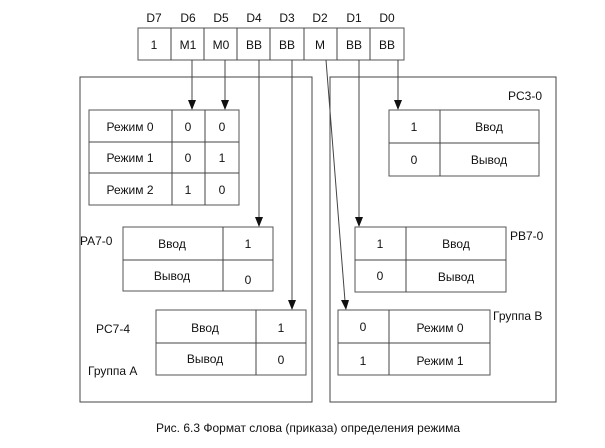  What do you see at coordinates (113, 329) in the screenshot?
I see `pc-high-label: PC7-4` at bounding box center [113, 329].